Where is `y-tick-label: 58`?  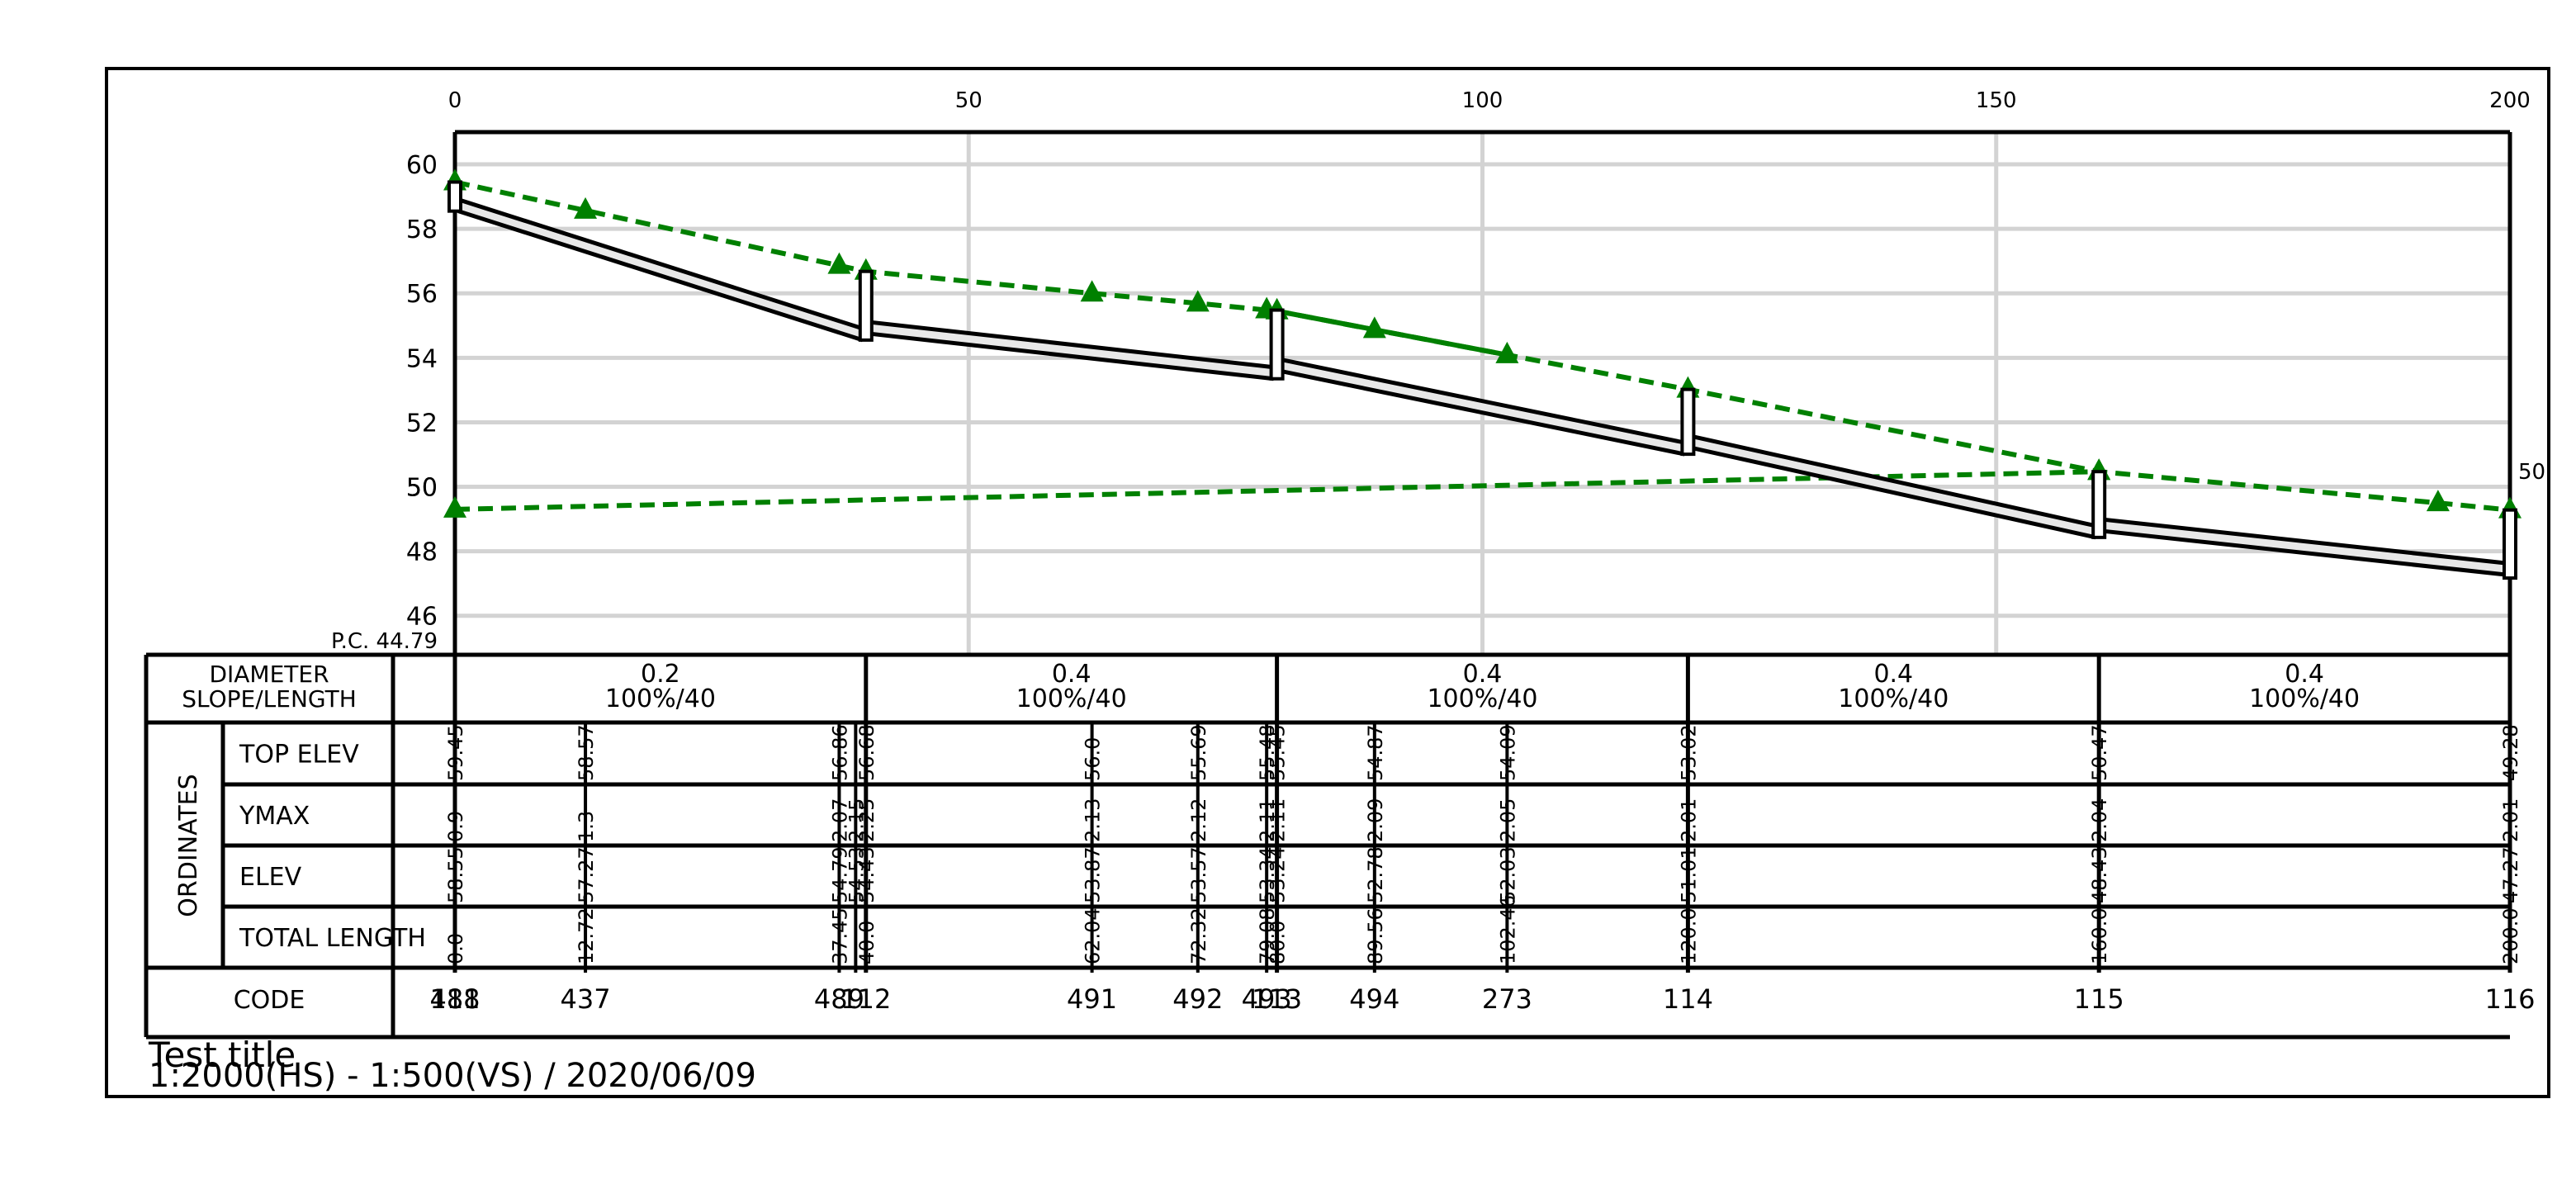 y-tick-label: 58 is located at coordinates (422, 230).